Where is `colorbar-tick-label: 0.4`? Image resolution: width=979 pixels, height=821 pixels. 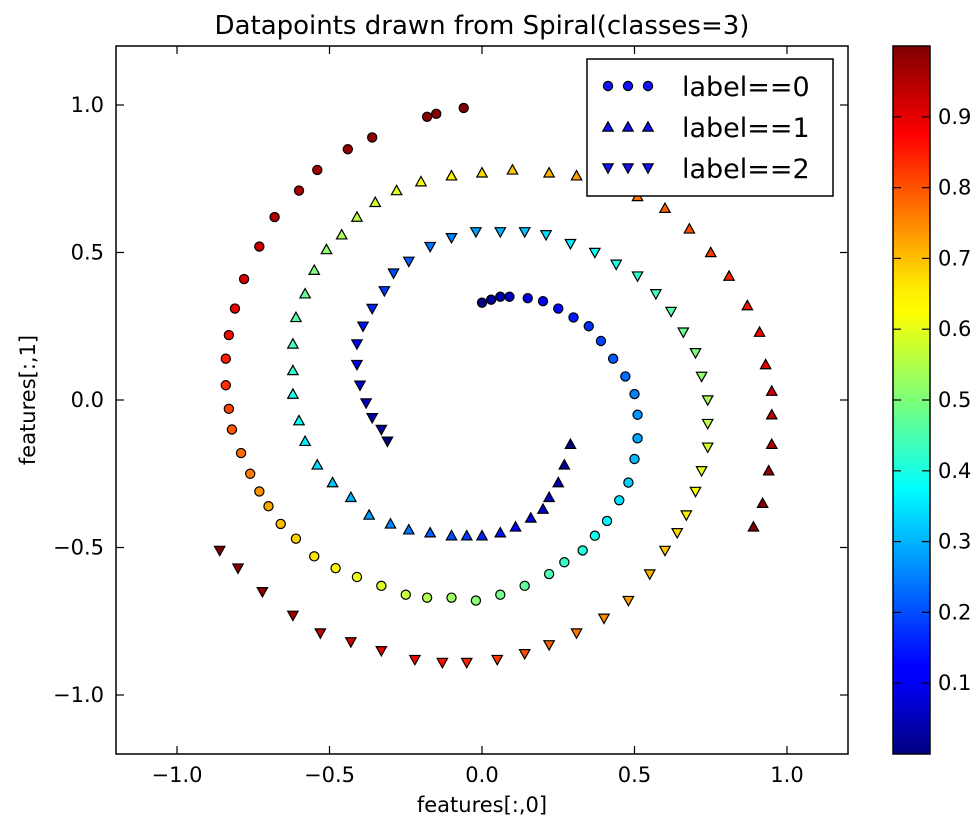 colorbar-tick-label: 0.4 is located at coordinates (954, 471).